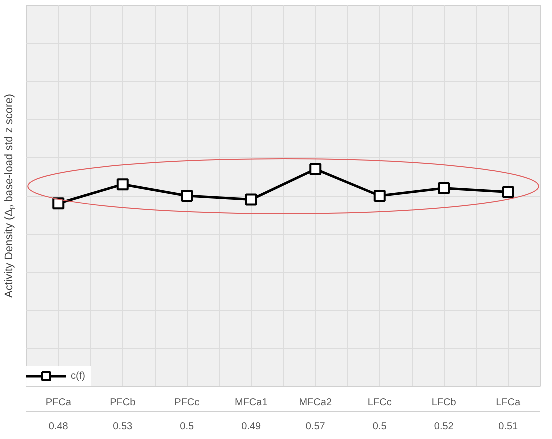  Describe the element at coordinates (78, 376) in the screenshot. I see `legend-label: c(f)` at that location.